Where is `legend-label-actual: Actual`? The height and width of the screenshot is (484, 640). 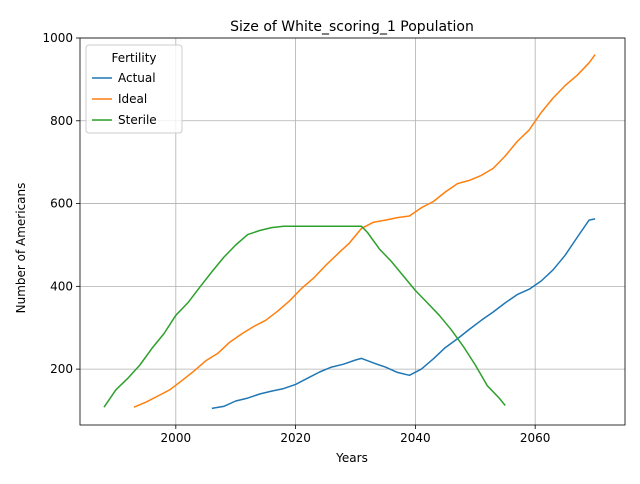
legend-label-actual: Actual is located at coordinates (137, 78).